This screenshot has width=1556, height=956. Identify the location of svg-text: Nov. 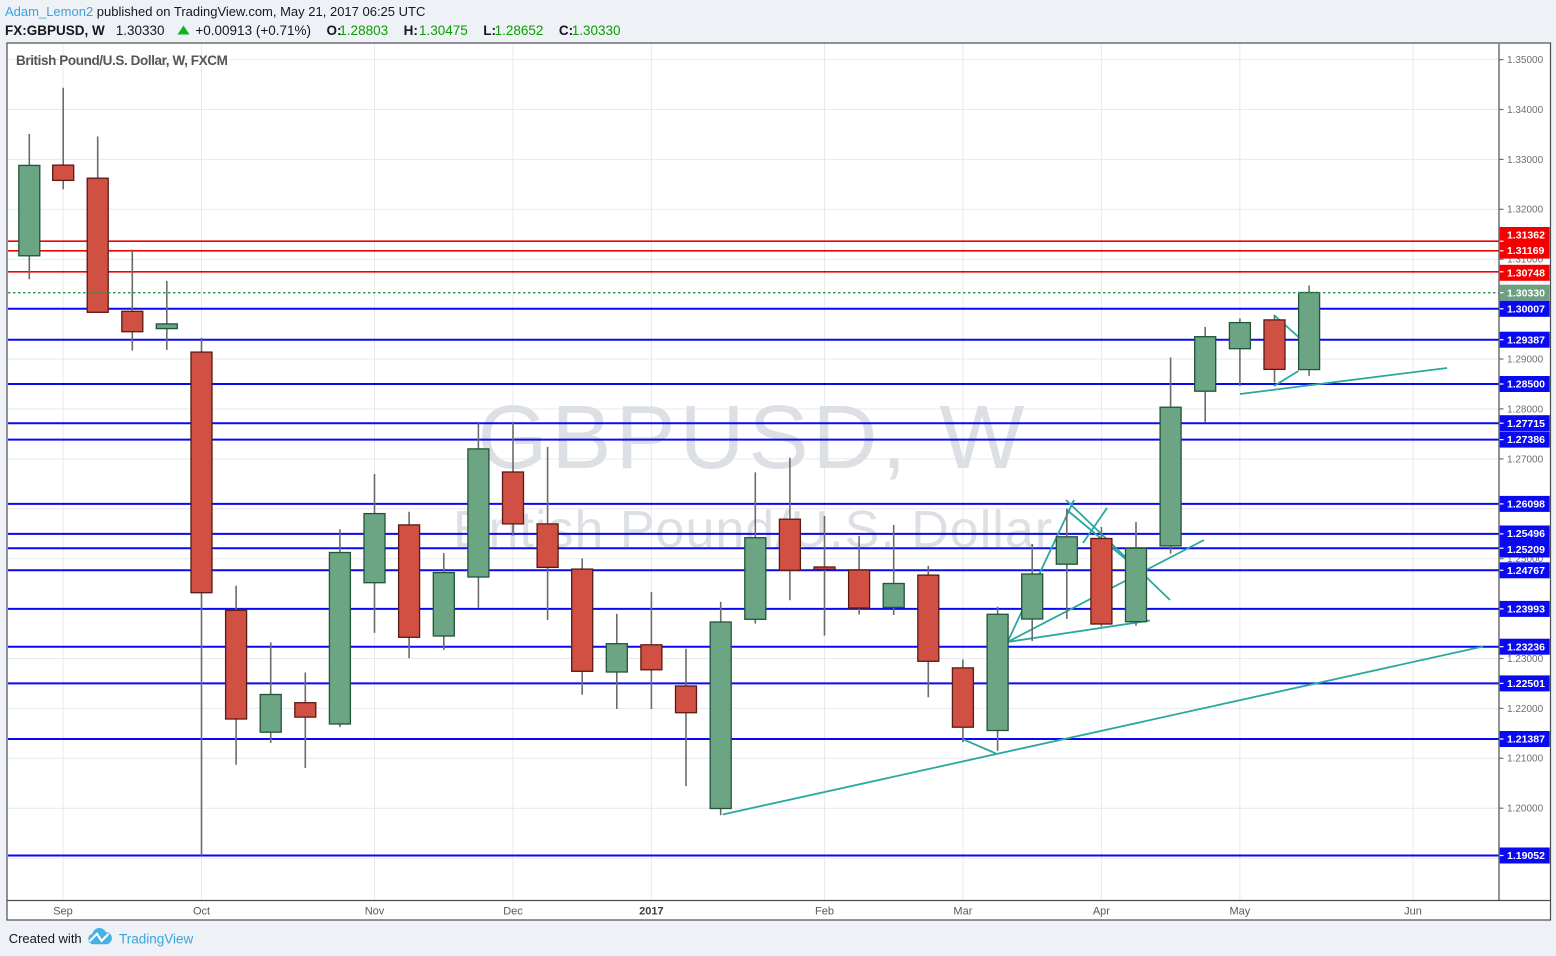
(375, 912).